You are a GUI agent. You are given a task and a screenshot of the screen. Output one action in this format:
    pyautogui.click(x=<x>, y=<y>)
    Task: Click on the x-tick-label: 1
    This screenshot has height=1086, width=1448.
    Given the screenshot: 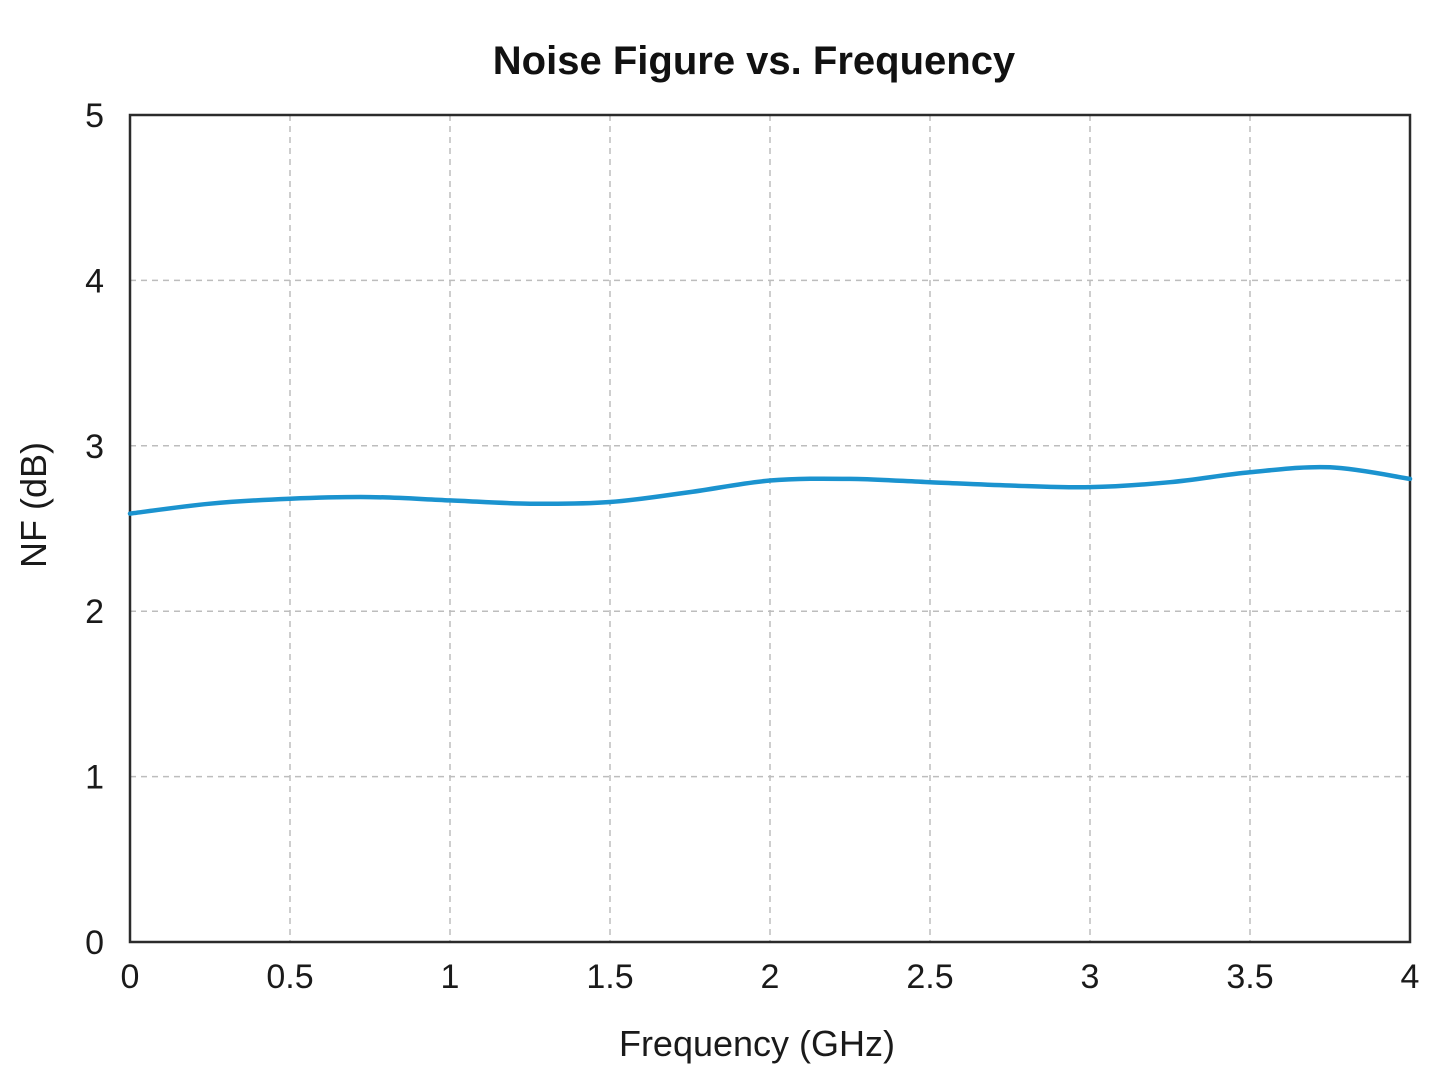 What is the action you would take?
    pyautogui.click(x=450, y=977)
    